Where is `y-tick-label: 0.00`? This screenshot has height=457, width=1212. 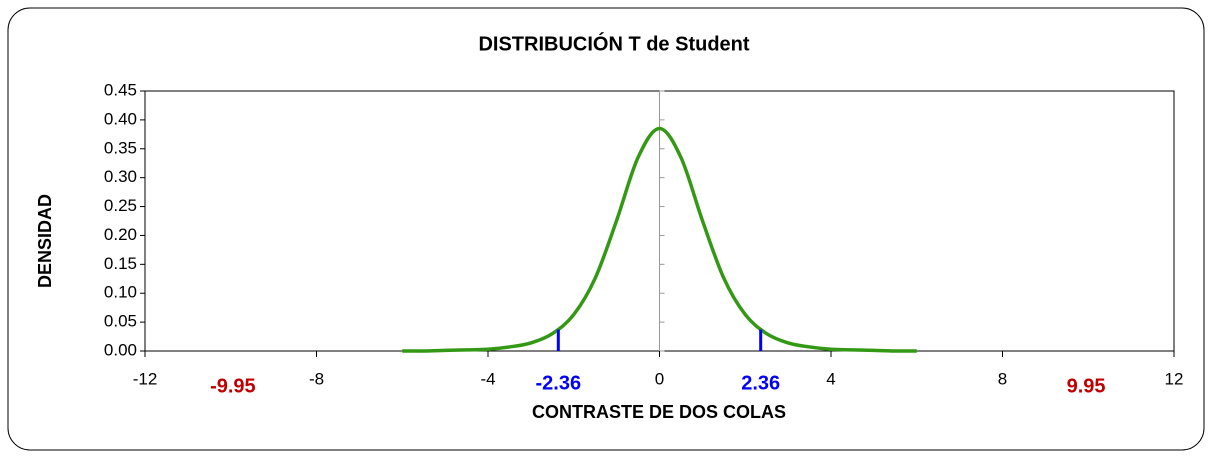 y-tick-label: 0.00 is located at coordinates (120, 349).